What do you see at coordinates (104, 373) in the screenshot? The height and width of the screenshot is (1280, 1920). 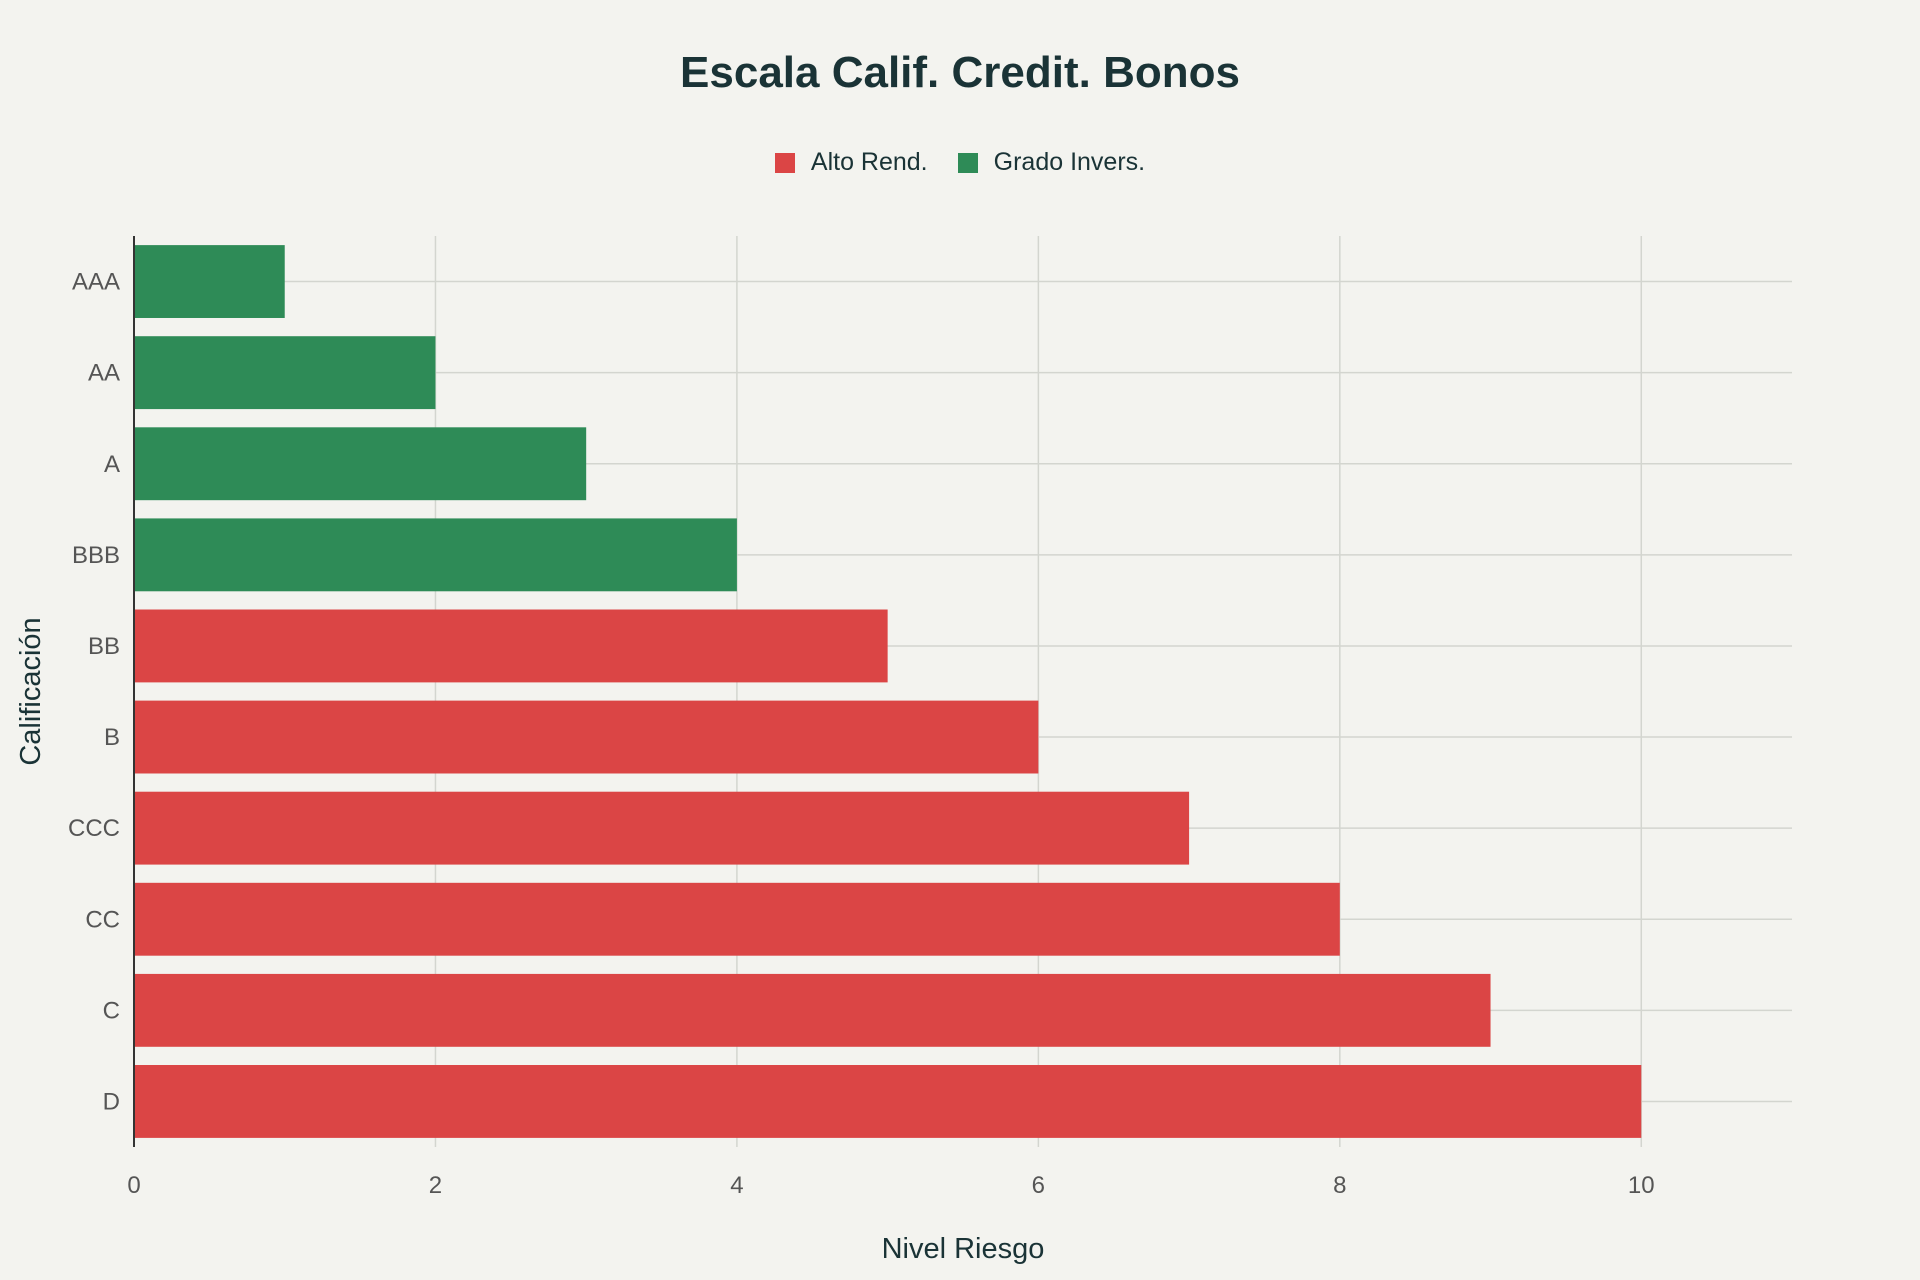 I see `y-tick-label: AA` at bounding box center [104, 373].